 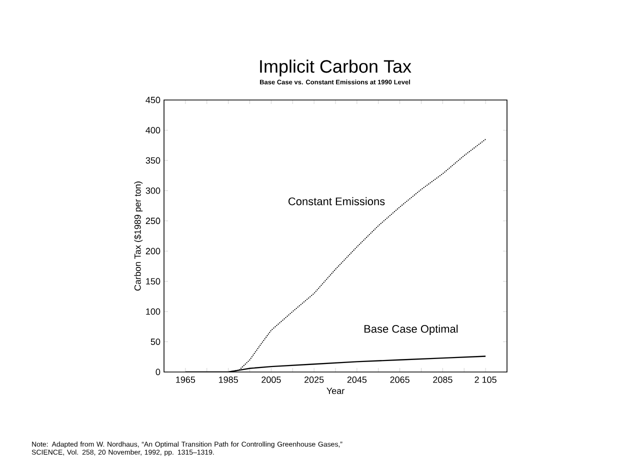 What do you see at coordinates (153, 281) in the screenshot?
I see `y-tick-label: 150` at bounding box center [153, 281].